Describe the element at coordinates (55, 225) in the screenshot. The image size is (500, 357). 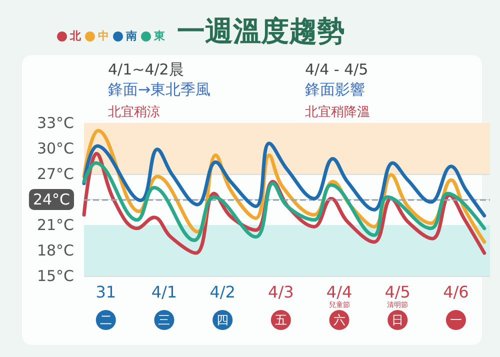
I see `y-tick-label: 21°C` at that location.